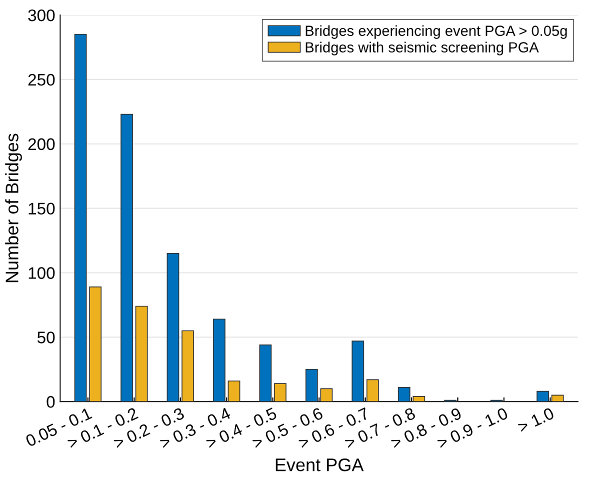 This screenshot has height=502, width=602. Describe the element at coordinates (422, 49) in the screenshot. I see `legend-label: Bridges with seismic screening PGA` at that location.